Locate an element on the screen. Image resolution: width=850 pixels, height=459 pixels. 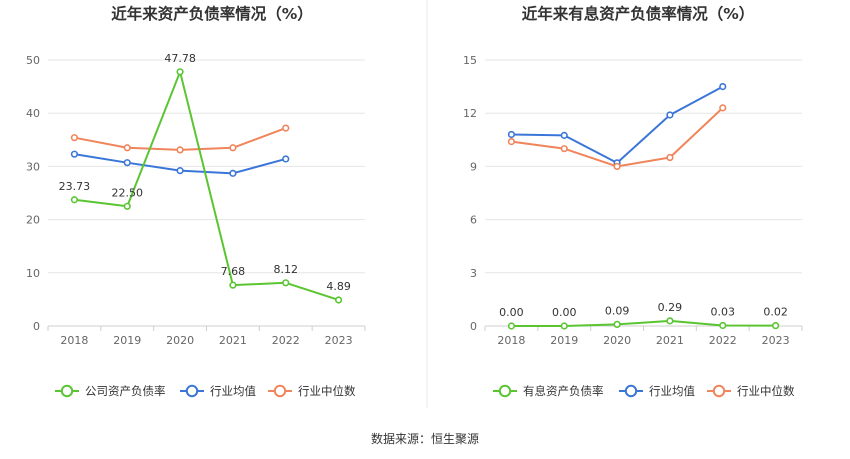
data-label-0-4: 8.12 is located at coordinates (286, 269).